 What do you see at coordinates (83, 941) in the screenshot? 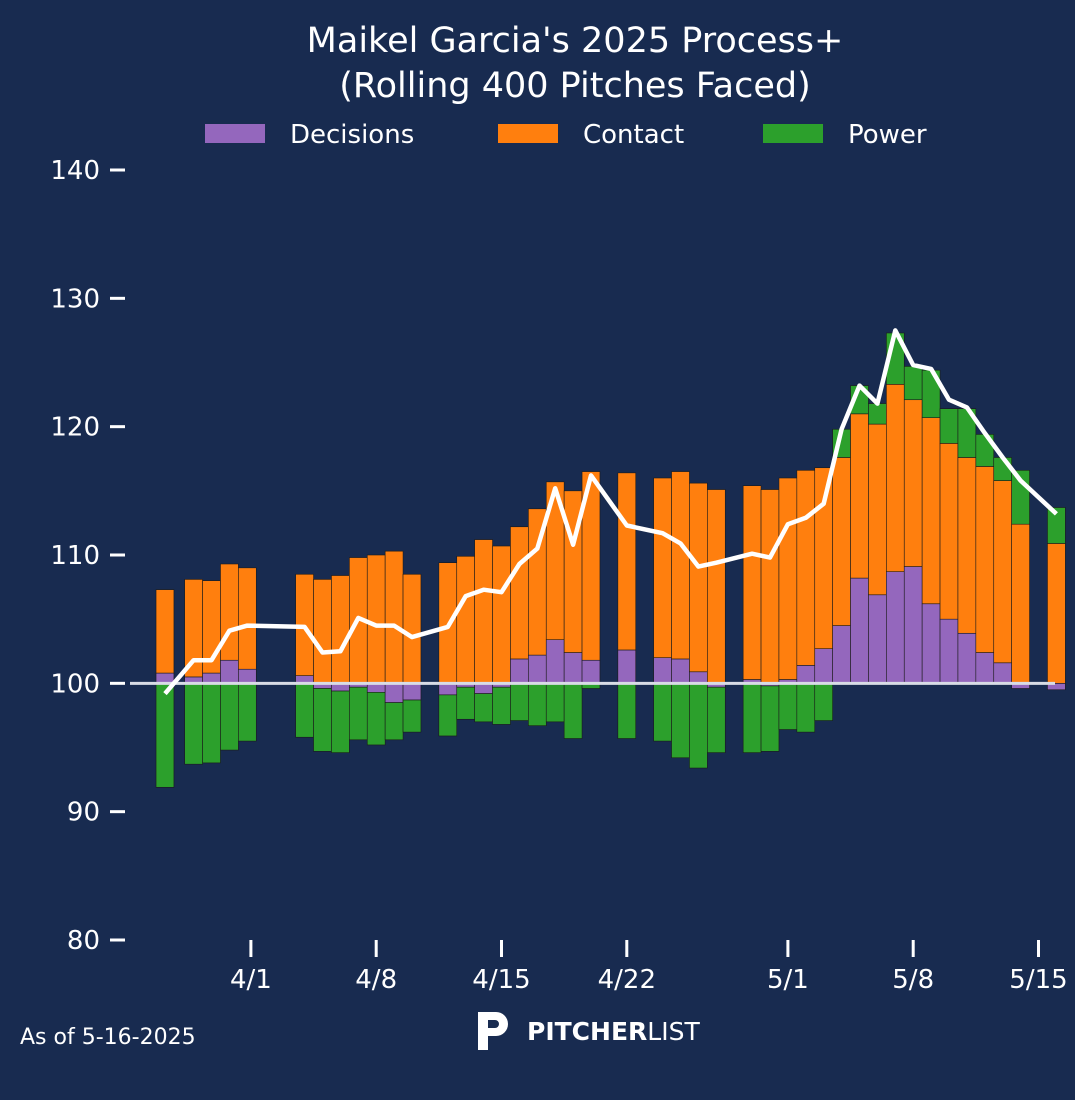
I see `y-tick-label: 80` at bounding box center [83, 941].